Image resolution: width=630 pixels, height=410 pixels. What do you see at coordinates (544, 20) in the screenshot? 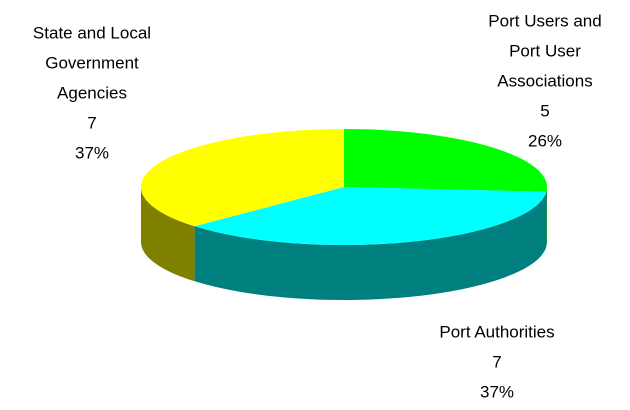
I see `slice-label: Port Users and` at bounding box center [544, 20].